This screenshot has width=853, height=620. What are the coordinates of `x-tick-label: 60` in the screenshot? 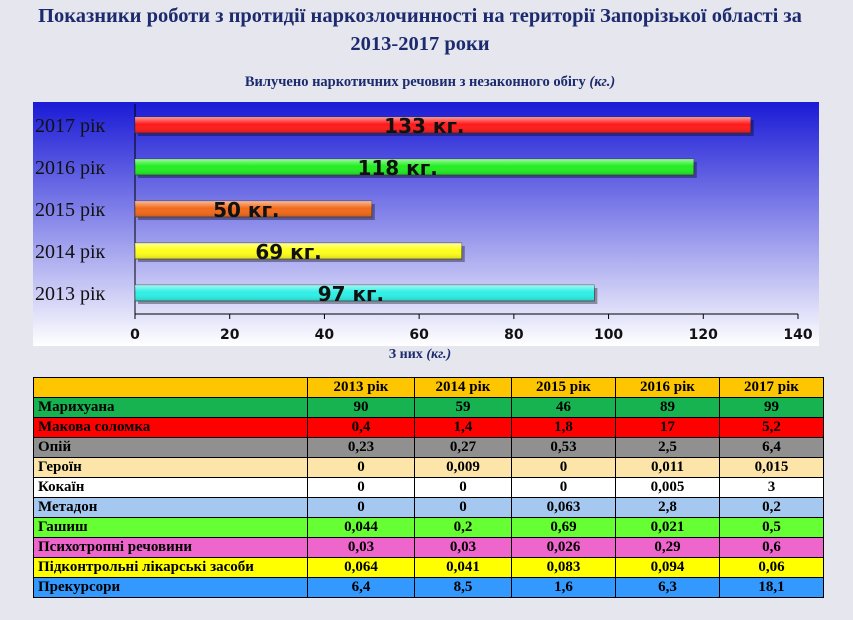 It's located at (419, 335).